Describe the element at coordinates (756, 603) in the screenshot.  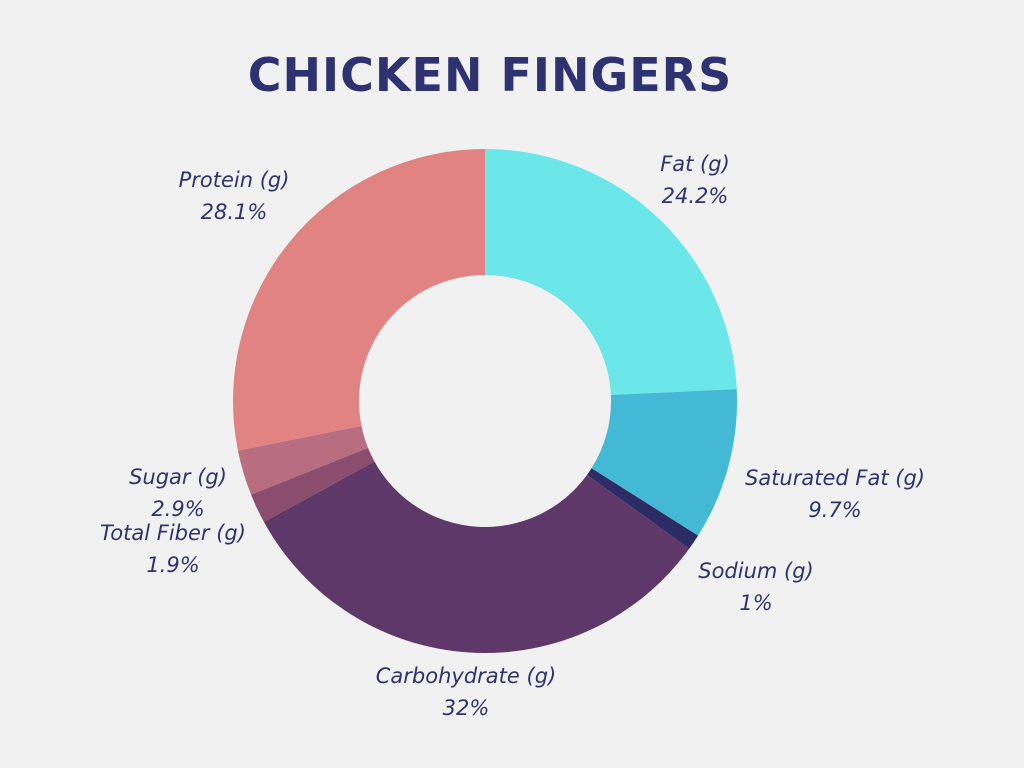
I see `slice-label-value: 1%` at that location.